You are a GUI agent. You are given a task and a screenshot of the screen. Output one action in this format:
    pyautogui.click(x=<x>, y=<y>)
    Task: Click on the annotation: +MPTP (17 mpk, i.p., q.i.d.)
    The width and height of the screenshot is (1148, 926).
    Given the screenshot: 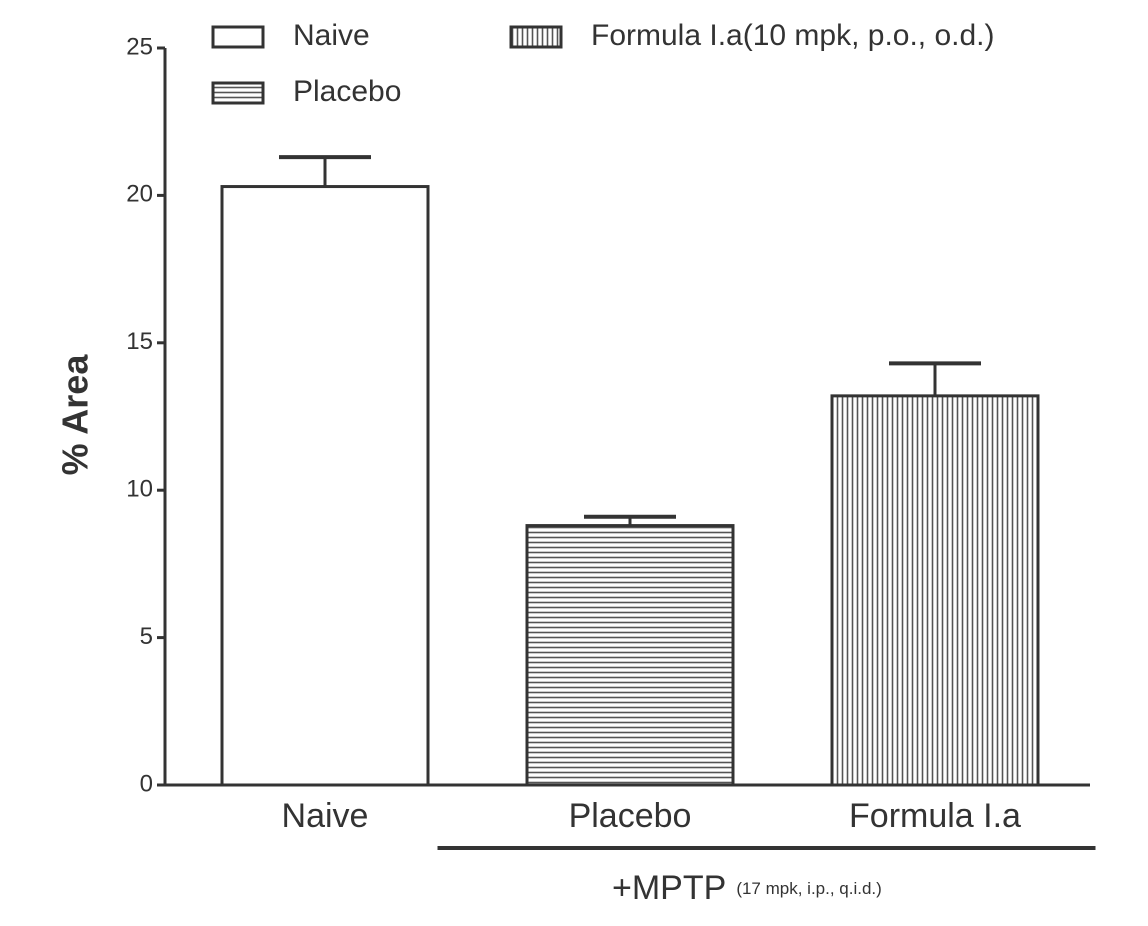 What is the action you would take?
    pyautogui.click(x=747, y=888)
    